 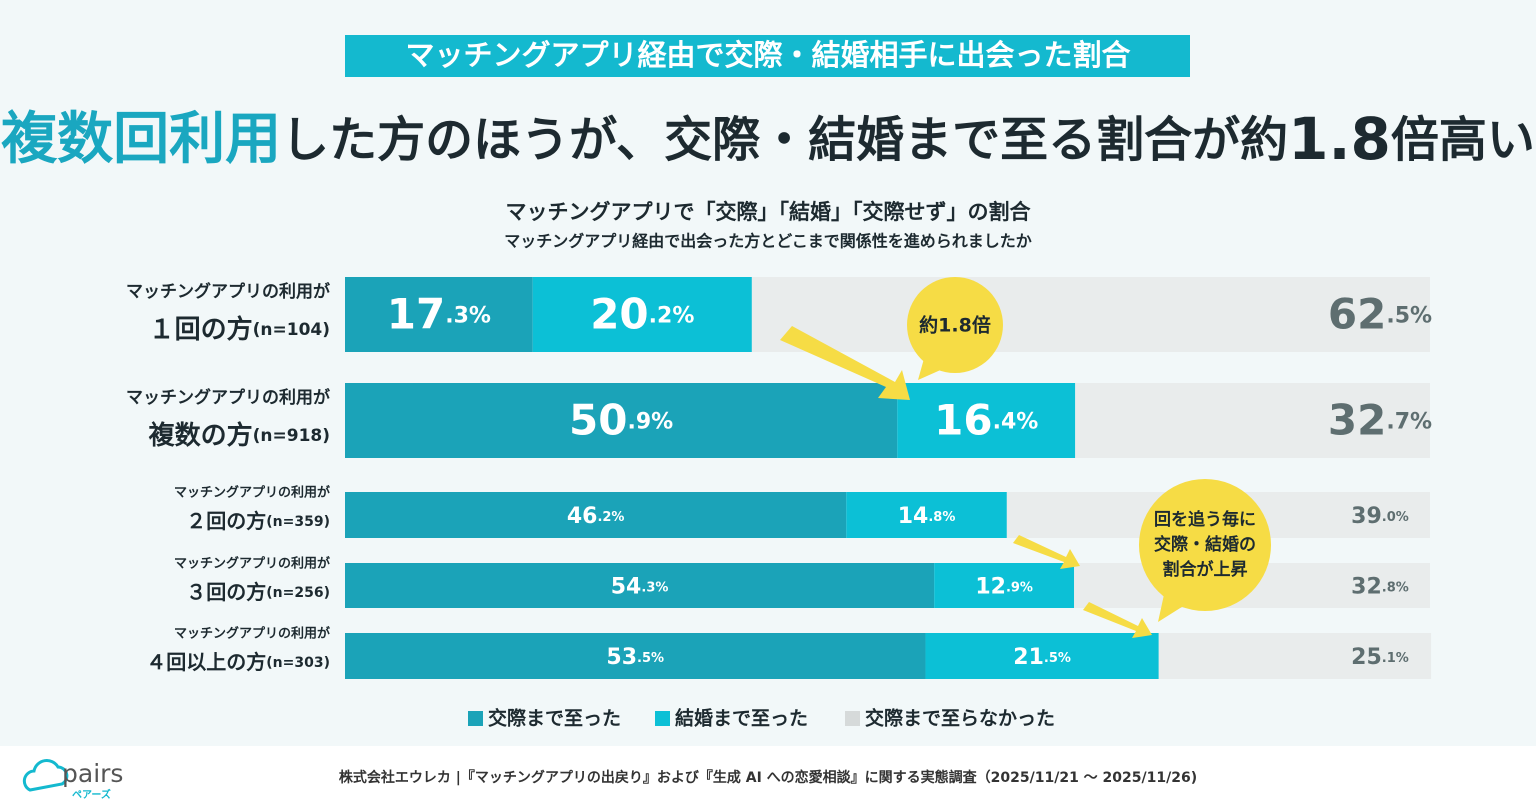 I want to click on badge: マッチングアプリ経由で交際・結婚相手に出会った割合, so click(x=767, y=55).